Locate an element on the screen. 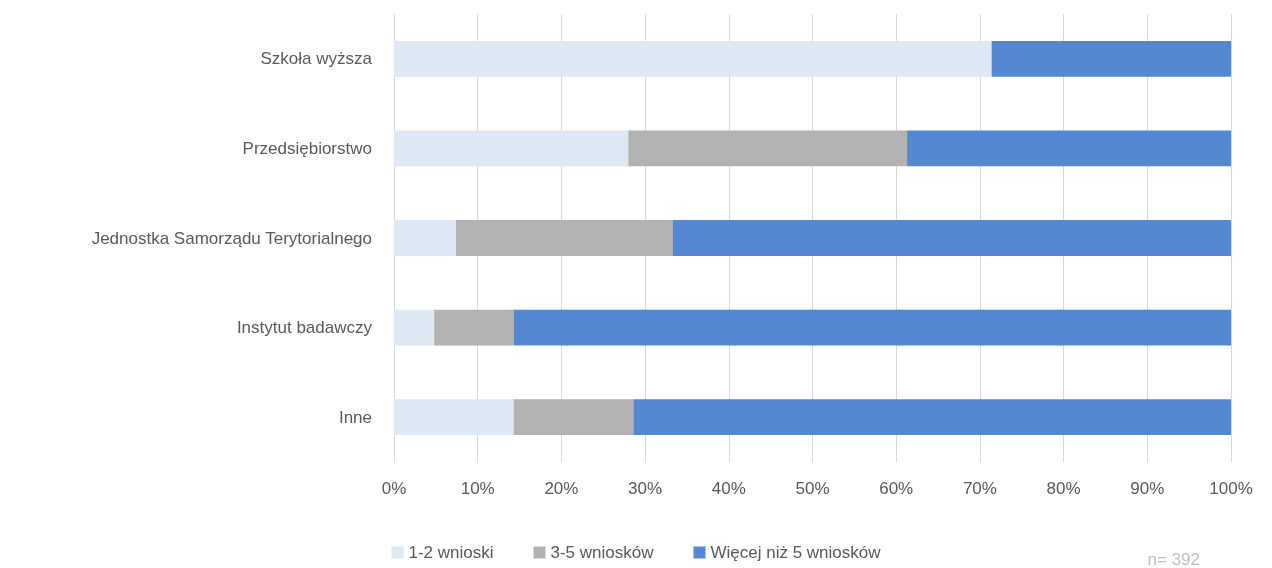 Image resolution: width=1272 pixels, height=568 pixels. x-tick-label: 80% is located at coordinates (1063, 488).